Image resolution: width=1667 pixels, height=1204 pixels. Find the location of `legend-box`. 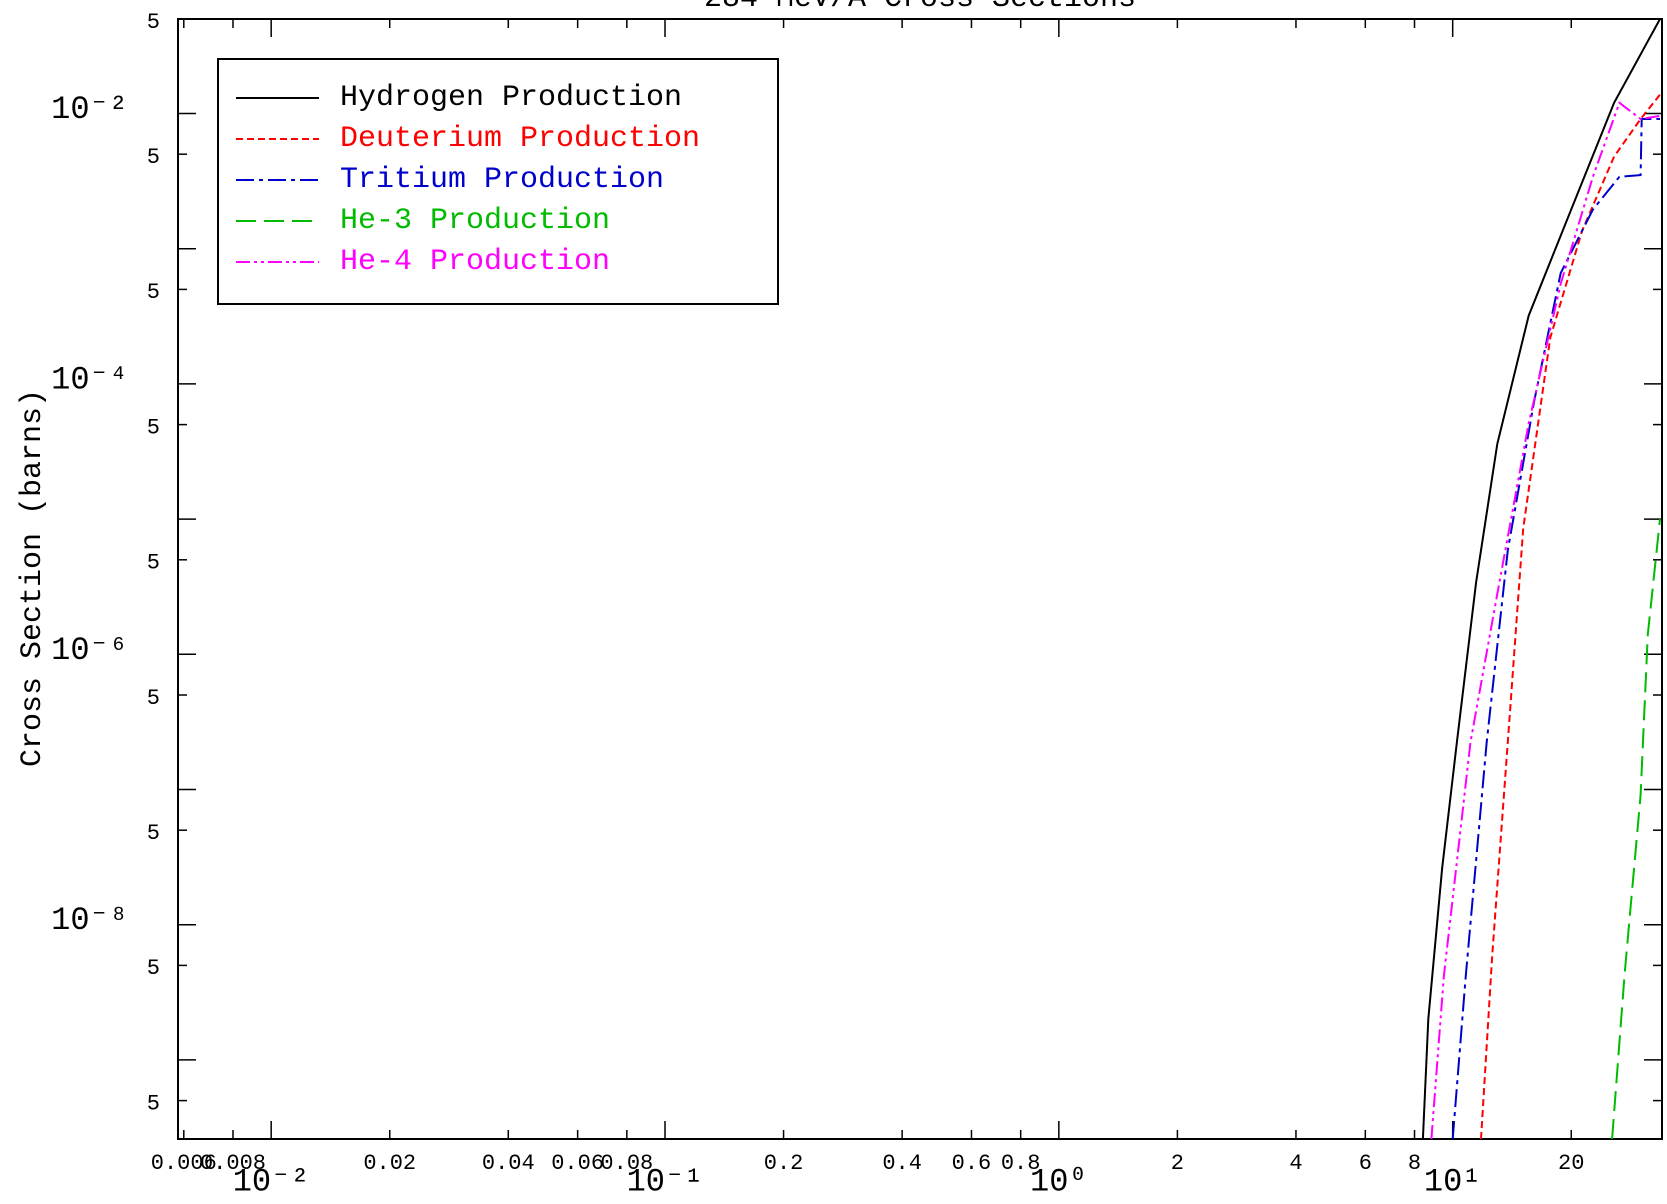

legend-box is located at coordinates (498, 181).